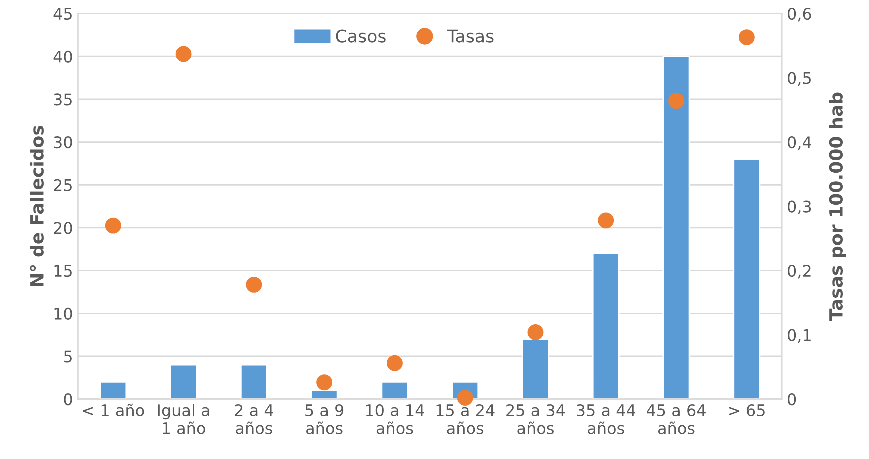 The image size is (869, 459). What do you see at coordinates (63, 100) in the screenshot?
I see `y-tick-label: 35` at bounding box center [63, 100].